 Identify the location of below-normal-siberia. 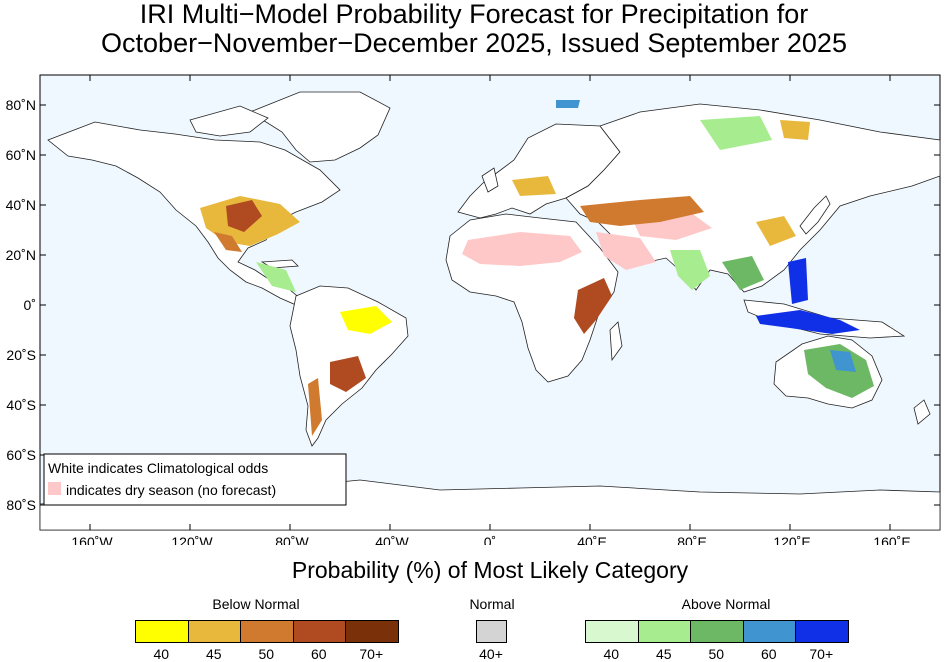
(795, 130).